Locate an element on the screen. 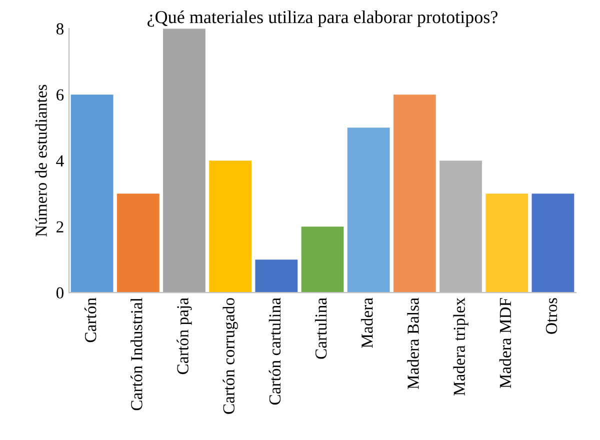 The width and height of the screenshot is (600, 440). y-tick-label: 0 is located at coordinates (60, 293).